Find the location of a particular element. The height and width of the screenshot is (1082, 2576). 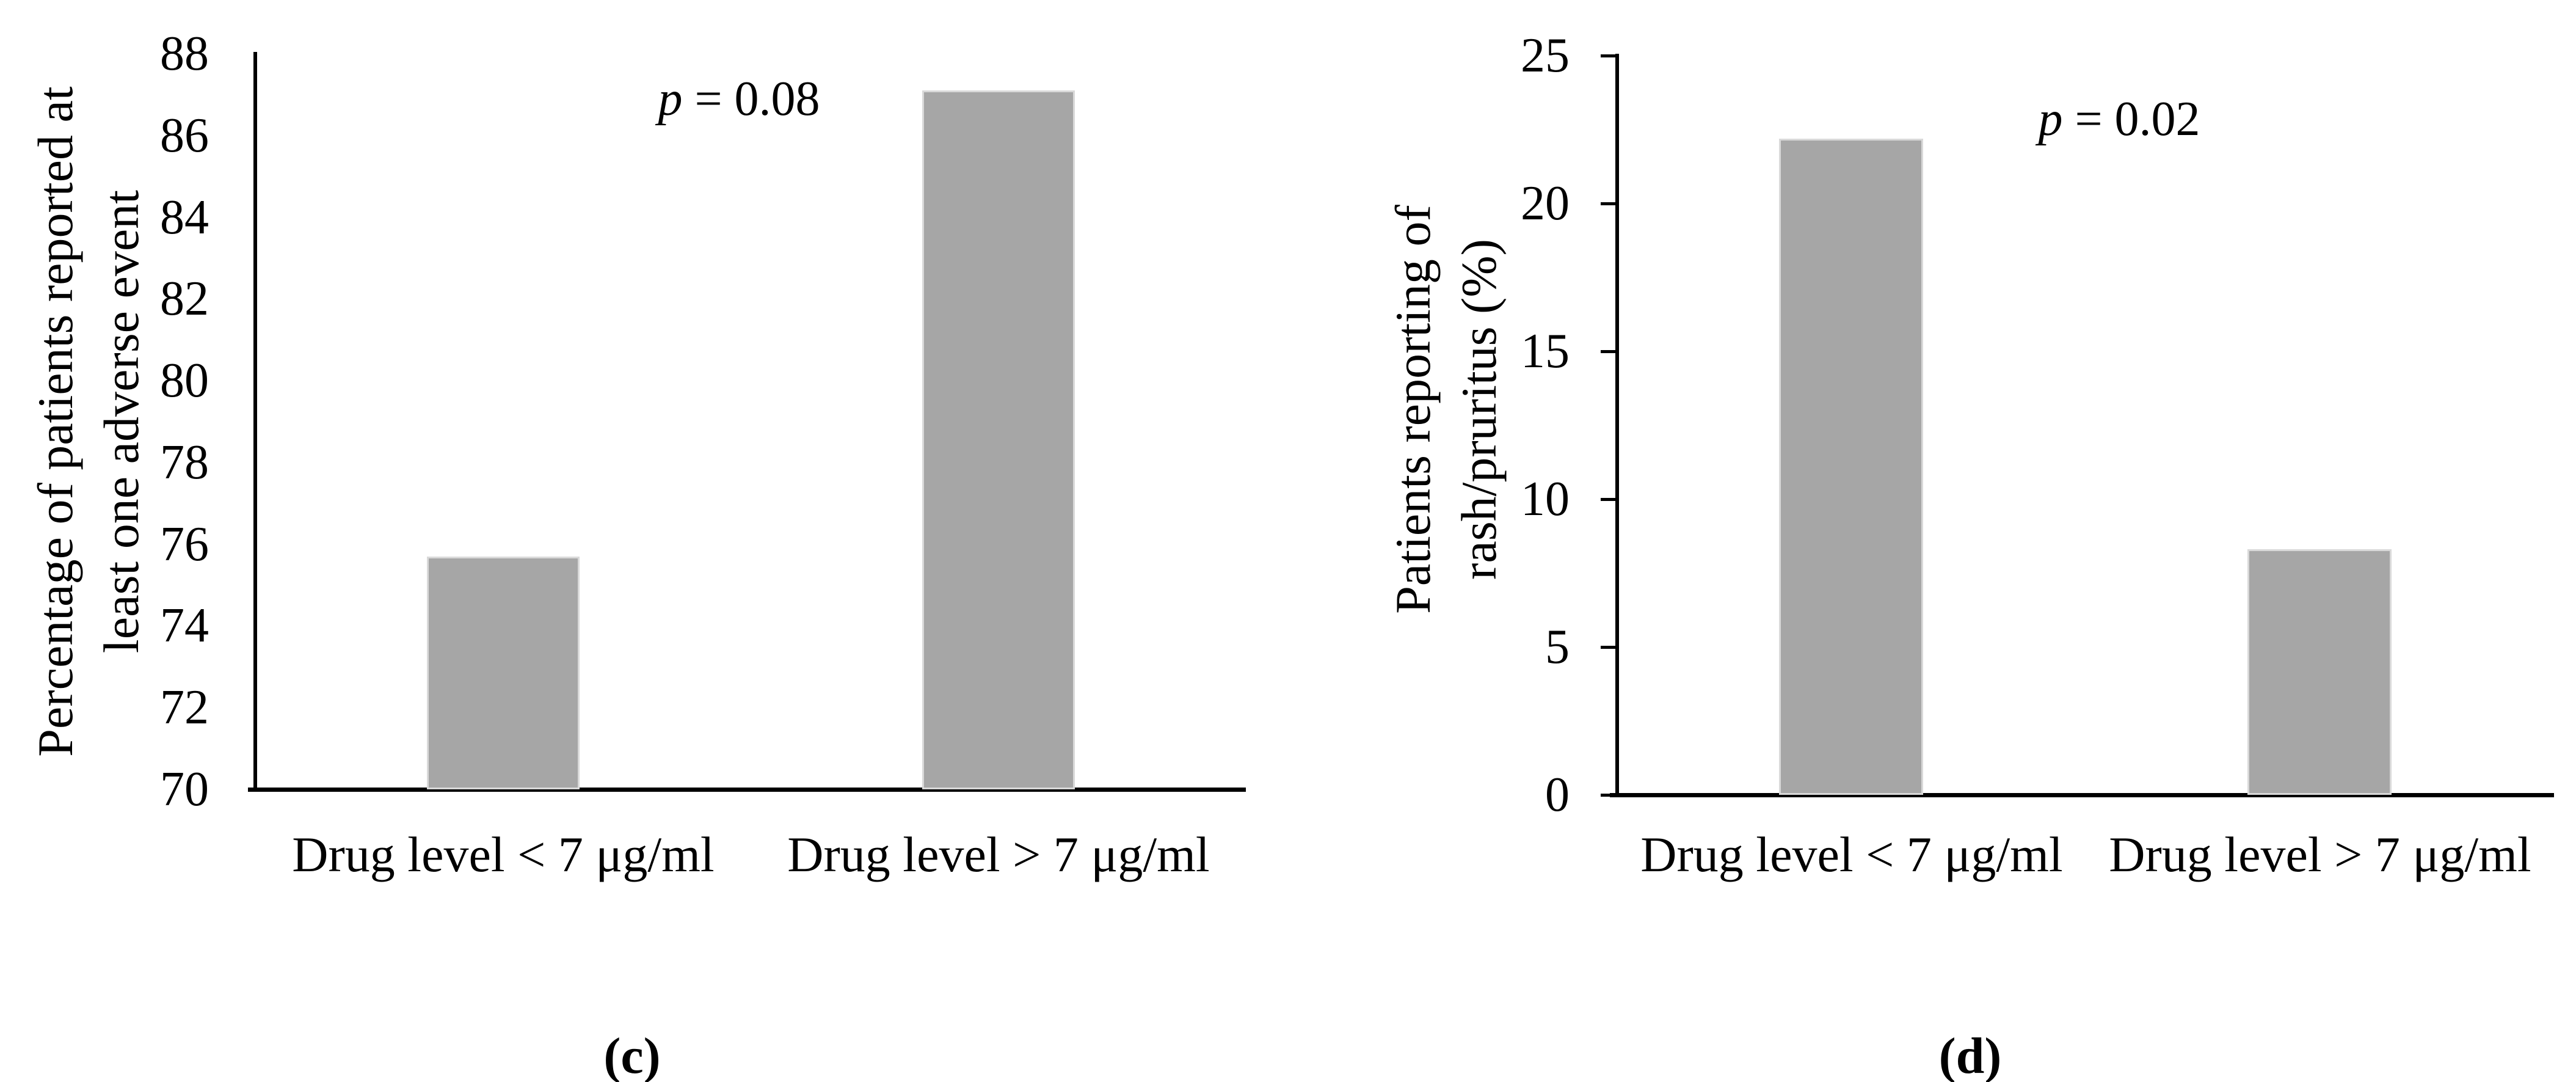

p-value-text: = 0.02 is located at coordinates (2131, 119).